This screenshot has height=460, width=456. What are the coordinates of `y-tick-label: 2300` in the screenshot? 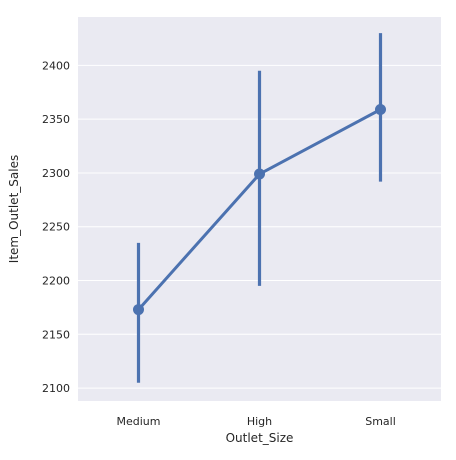 It's located at (56, 173).